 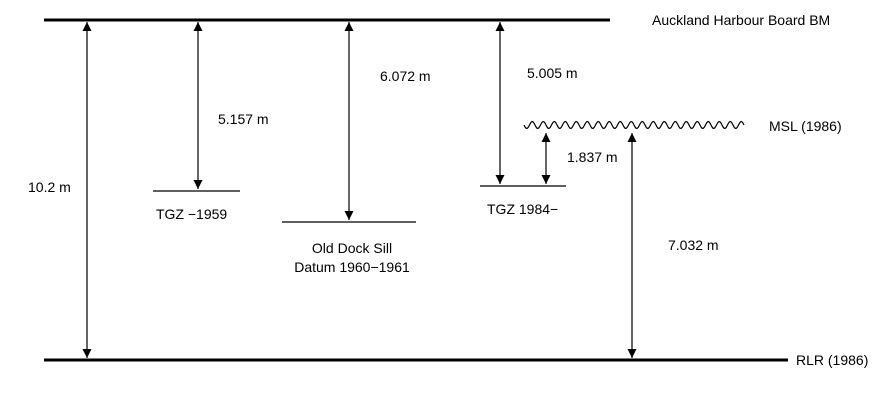 I want to click on bm-to-tgz-1959-value: 5.157 m, so click(x=243, y=119).